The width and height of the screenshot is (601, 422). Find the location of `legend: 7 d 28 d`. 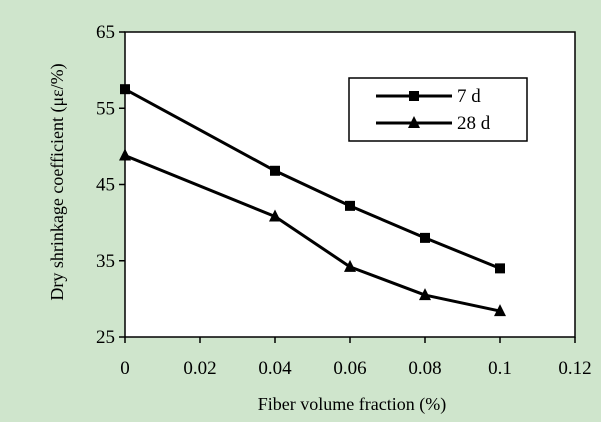

legend: 7 d 28 d is located at coordinates (438, 109).